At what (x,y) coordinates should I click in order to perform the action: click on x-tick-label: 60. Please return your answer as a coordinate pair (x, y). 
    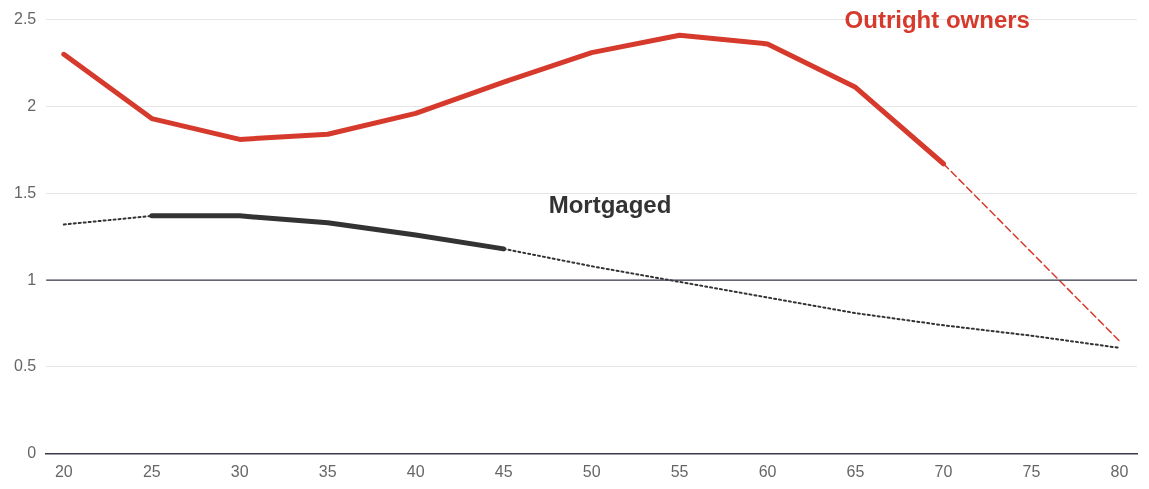
    Looking at the image, I should click on (767, 471).